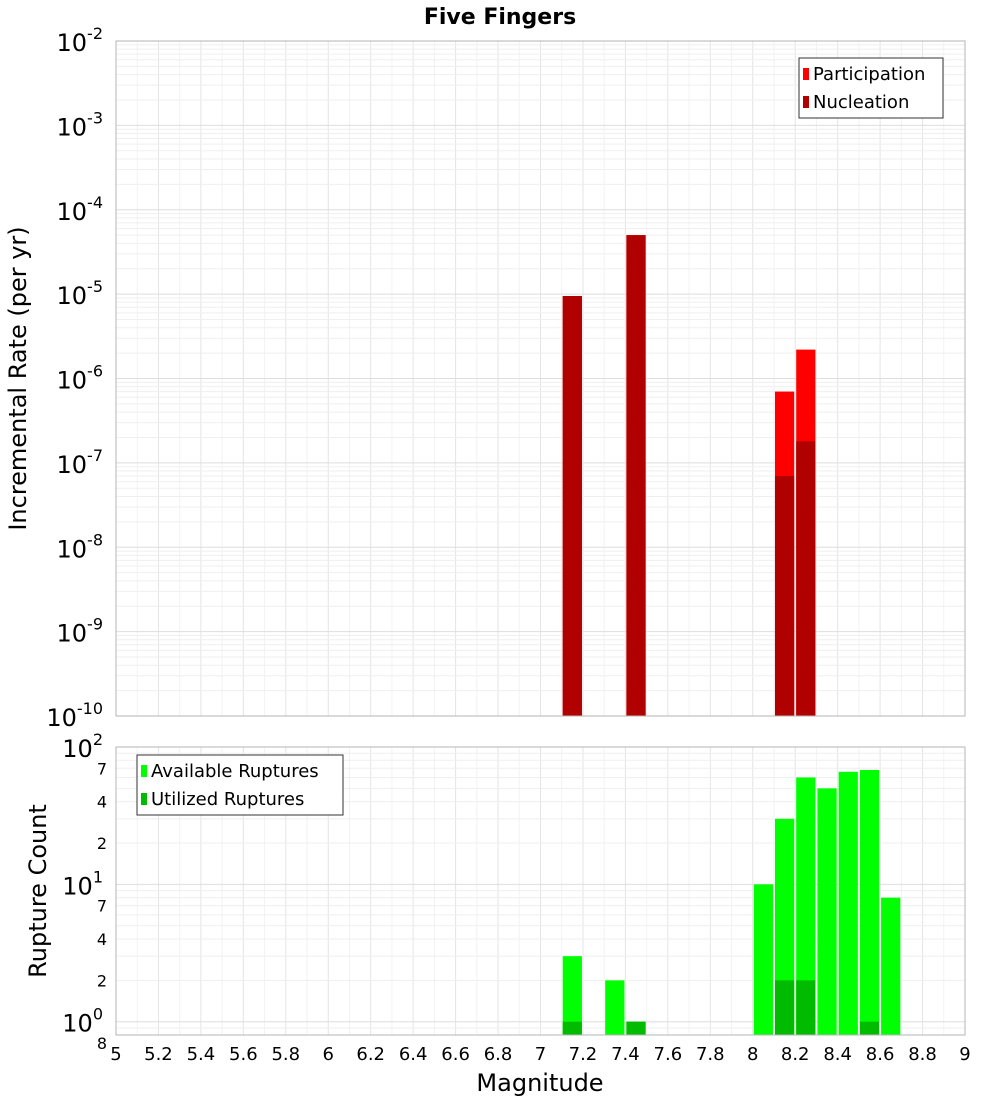  What do you see at coordinates (752, 1054) in the screenshot?
I see `x-tick-label: 8` at bounding box center [752, 1054].